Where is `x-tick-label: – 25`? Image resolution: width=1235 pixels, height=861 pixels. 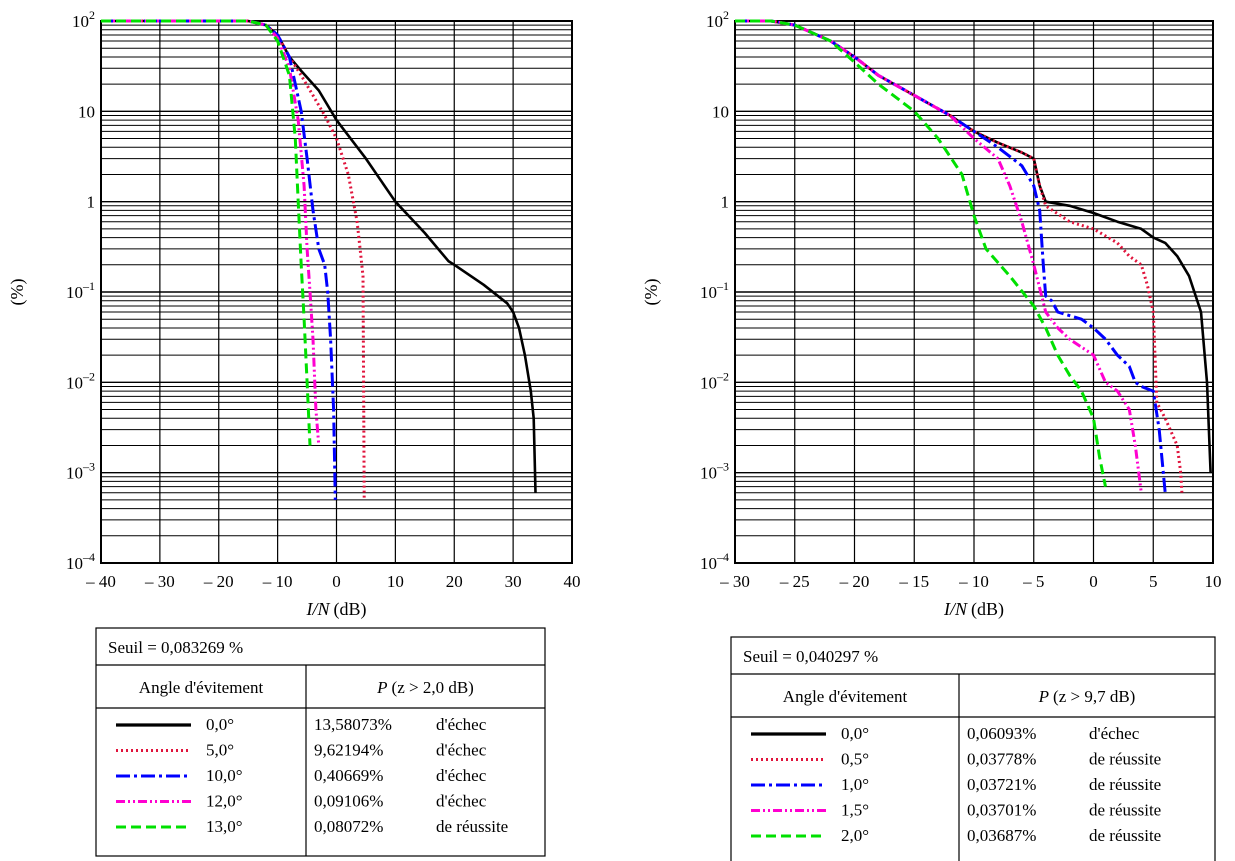
x-tick-label: – 25 is located at coordinates (794, 581).